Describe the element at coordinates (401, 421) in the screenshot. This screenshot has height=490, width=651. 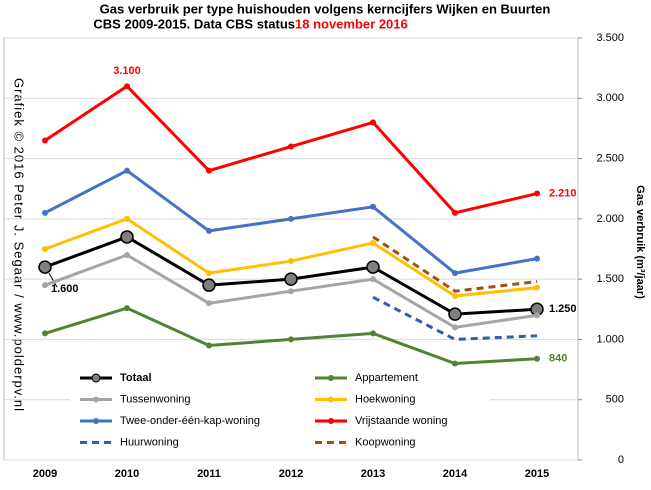
I see `legend-label: Vrijstaande woning` at that location.